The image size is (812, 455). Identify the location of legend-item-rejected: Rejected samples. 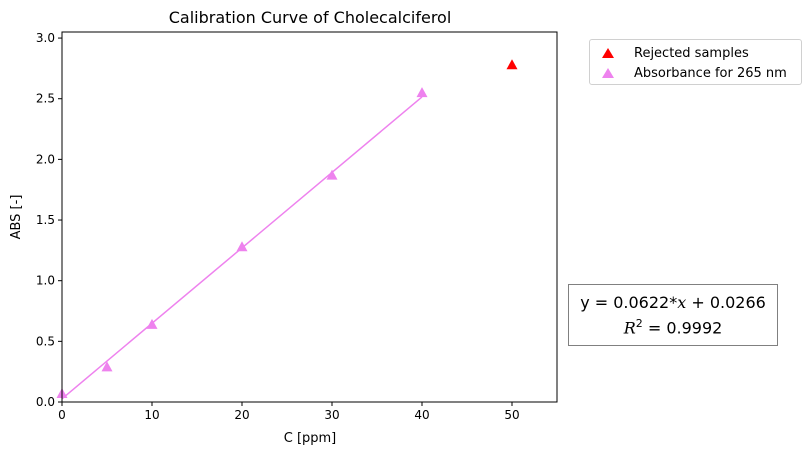
(674, 53).